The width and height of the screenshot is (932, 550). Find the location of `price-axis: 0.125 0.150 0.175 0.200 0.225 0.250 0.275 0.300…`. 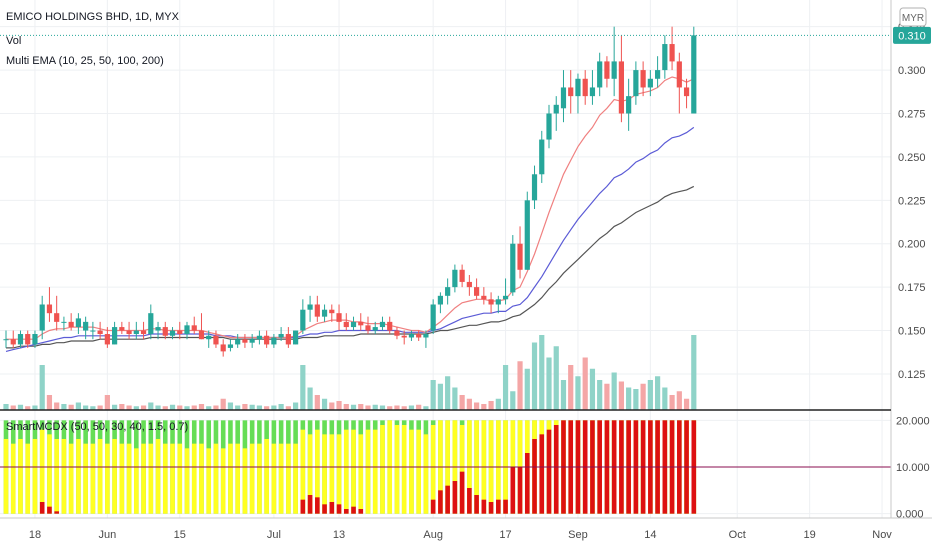

price-axis: 0.125 0.150 0.175 0.200 0.225 0.250 0.275 0.300… is located at coordinates (912, 201).